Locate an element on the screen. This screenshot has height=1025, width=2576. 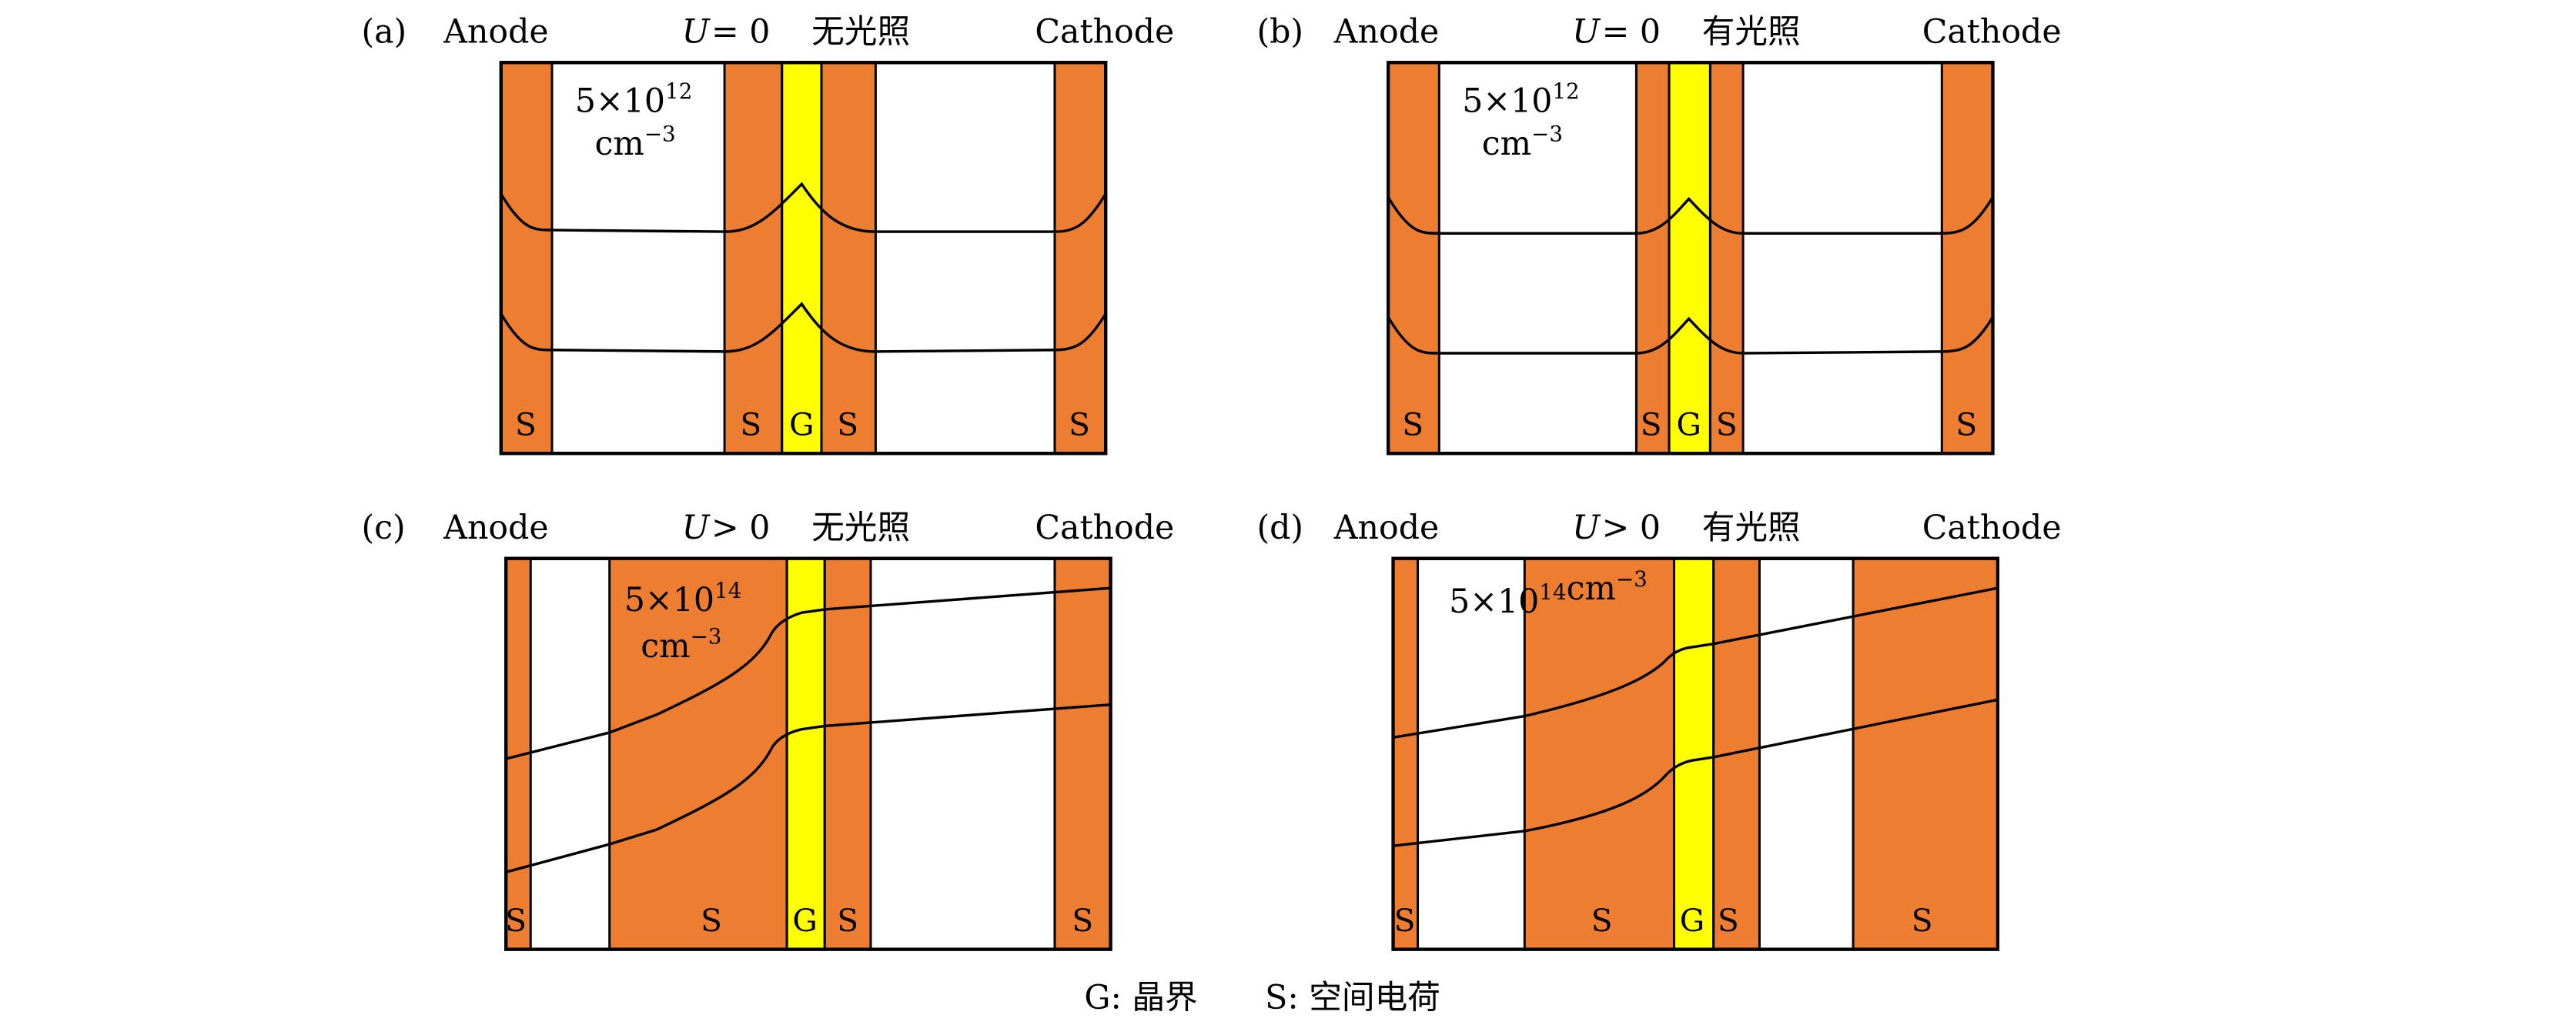
panel-tag: (d) is located at coordinates (1280, 528).